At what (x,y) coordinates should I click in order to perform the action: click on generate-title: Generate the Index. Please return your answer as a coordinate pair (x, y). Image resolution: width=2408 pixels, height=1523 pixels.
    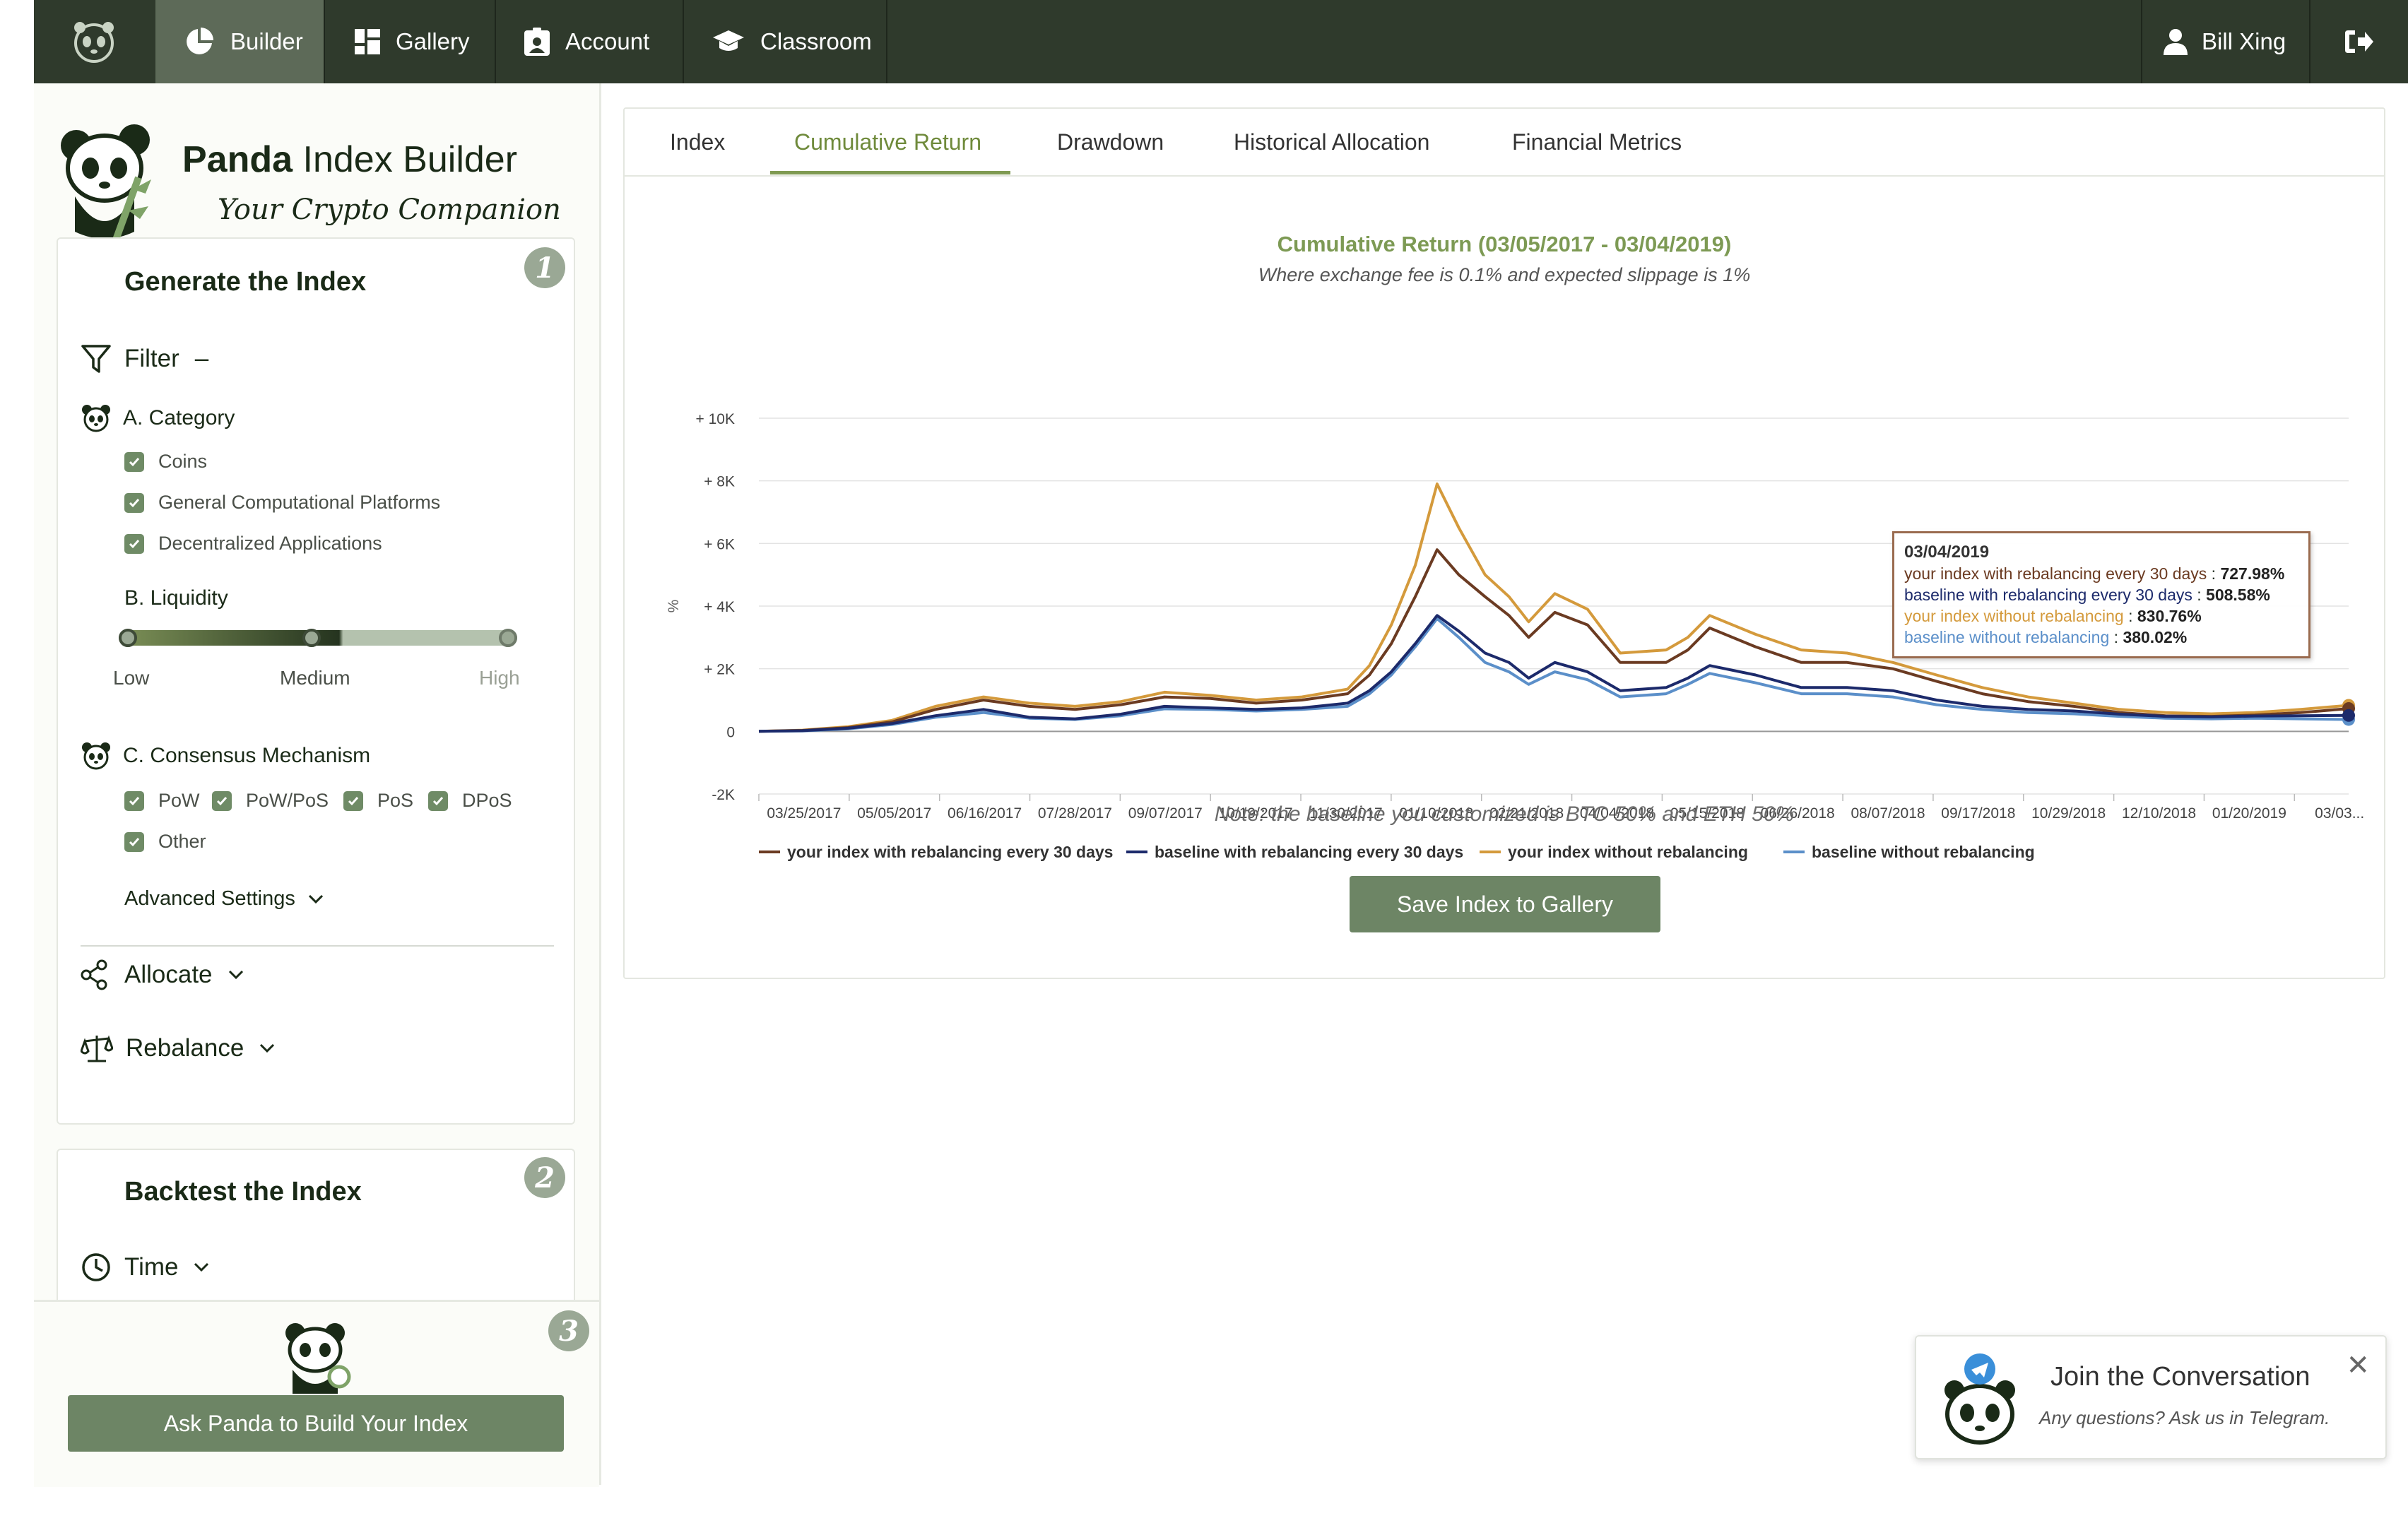
    Looking at the image, I should click on (245, 282).